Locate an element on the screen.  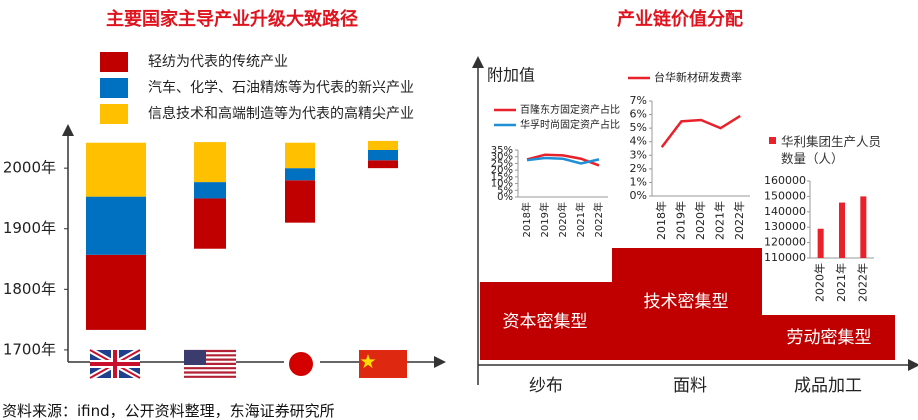
y-tick-label: 130000 is located at coordinates (785, 226).